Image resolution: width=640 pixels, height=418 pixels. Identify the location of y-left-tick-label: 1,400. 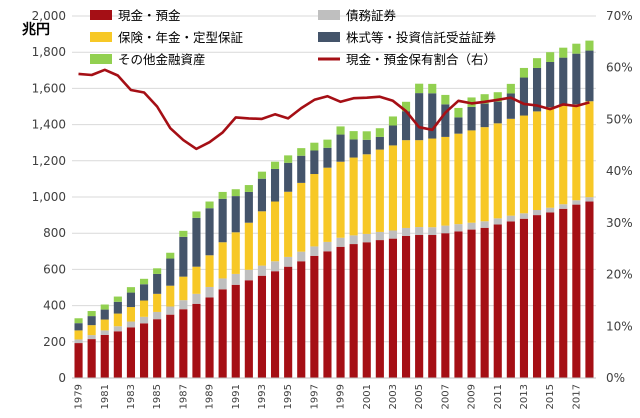
(49, 125).